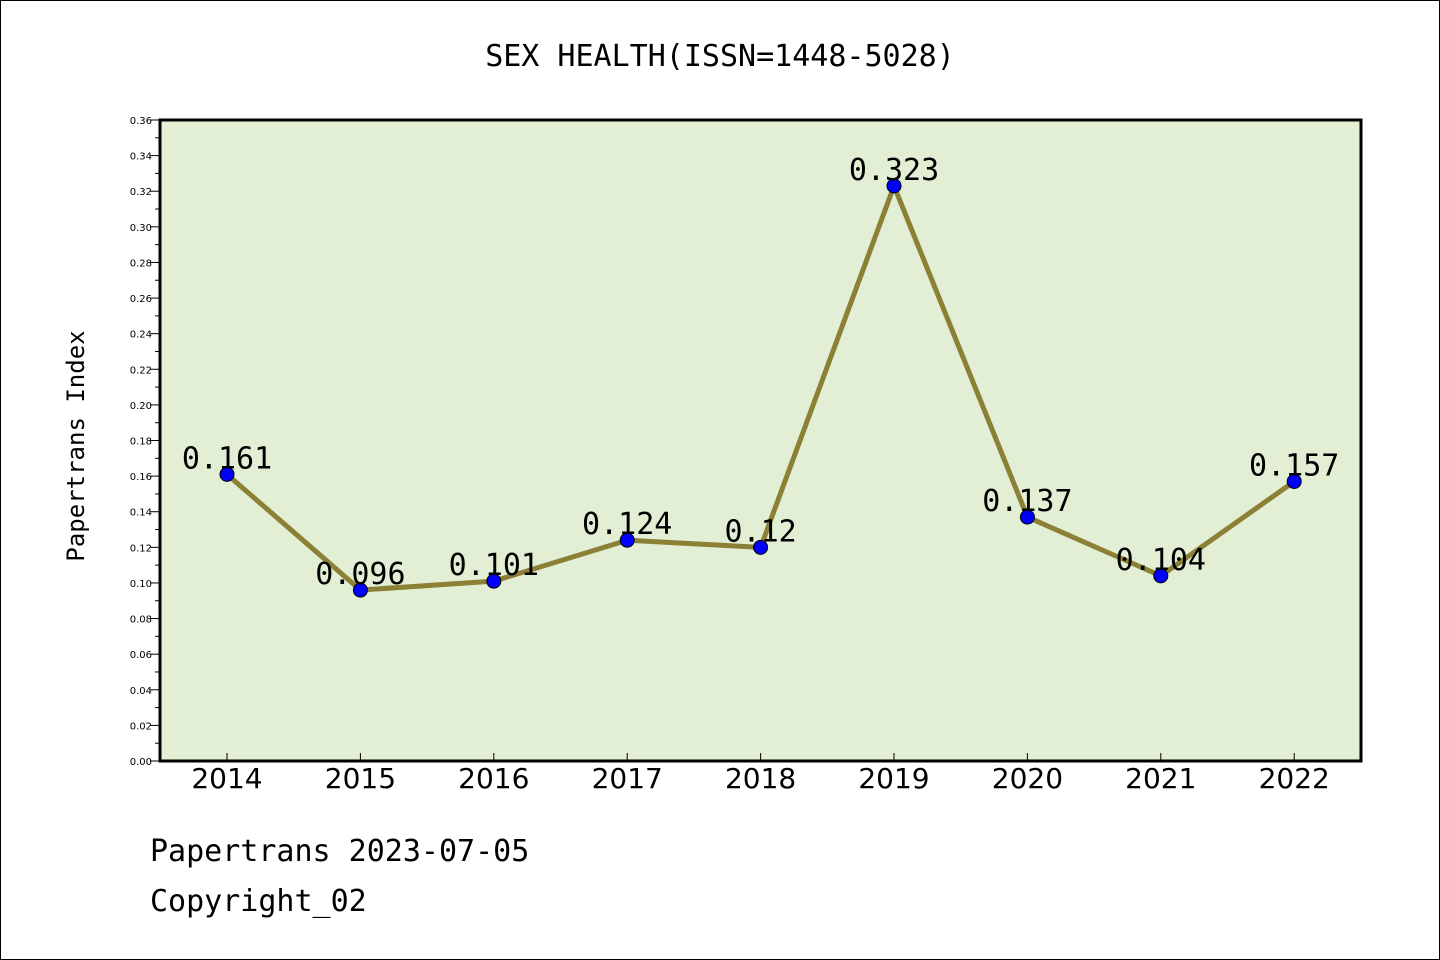 The width and height of the screenshot is (1440, 960). Describe the element at coordinates (894, 170) in the screenshot. I see `data-label: 0.323` at that location.